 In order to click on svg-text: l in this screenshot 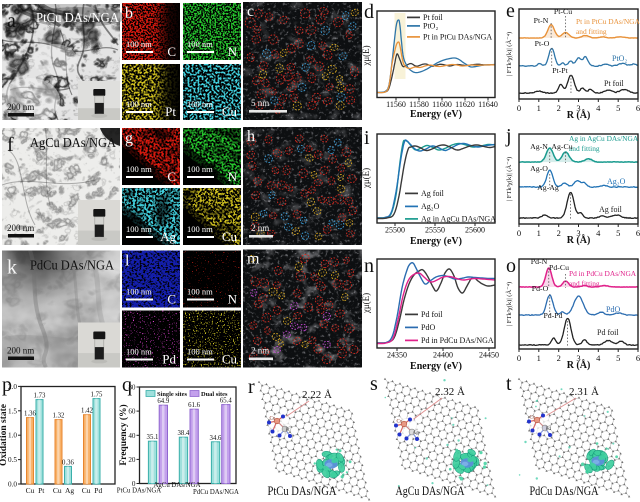, I will do `click(127, 261)`.